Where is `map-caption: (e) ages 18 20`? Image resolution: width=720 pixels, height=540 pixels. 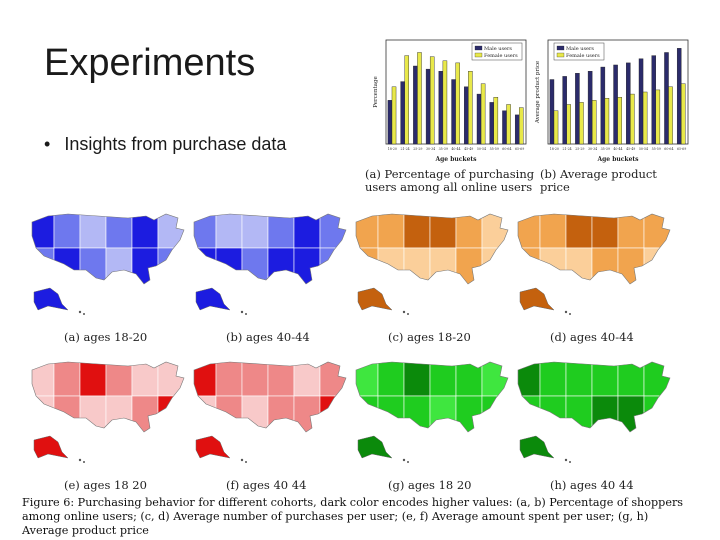
map-caption: (e) ages 18 20 is located at coordinates (105, 485).